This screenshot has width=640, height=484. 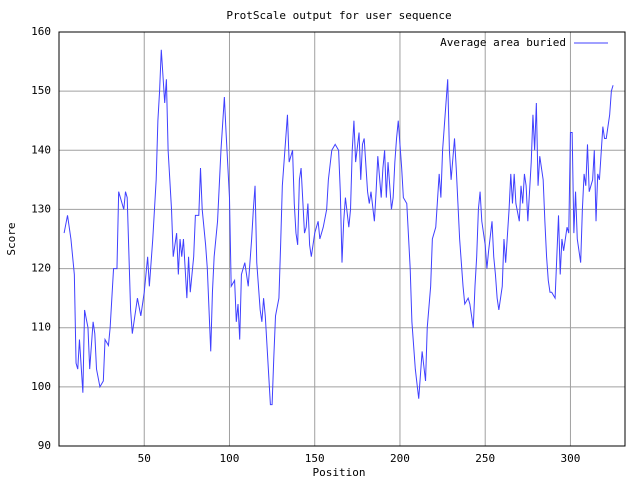 I want to click on x-tick-label: 100, so click(x=230, y=458).